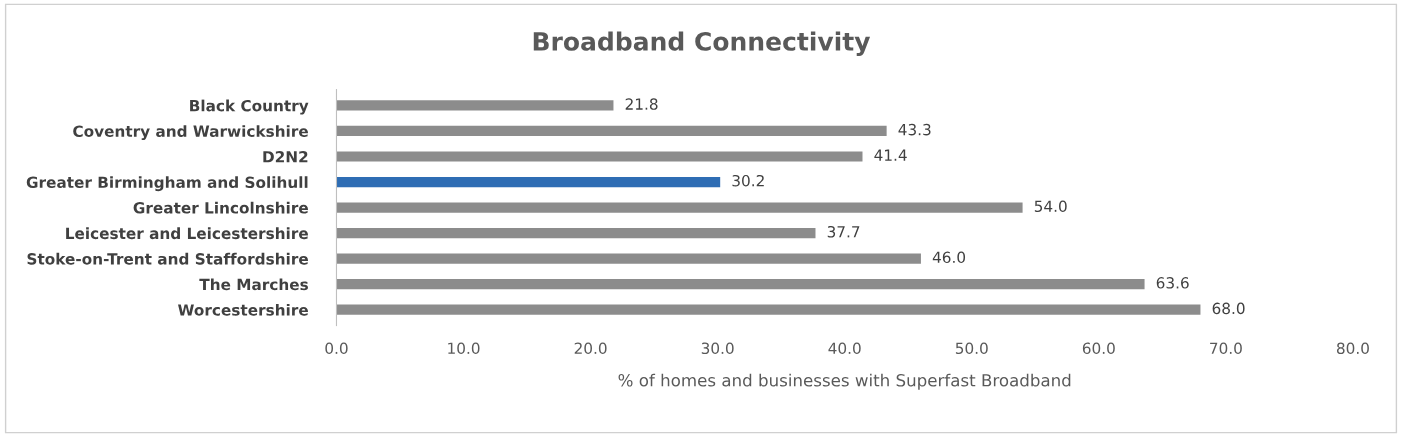  What do you see at coordinates (748, 180) in the screenshot?
I see `data-label: 30.2` at bounding box center [748, 180].